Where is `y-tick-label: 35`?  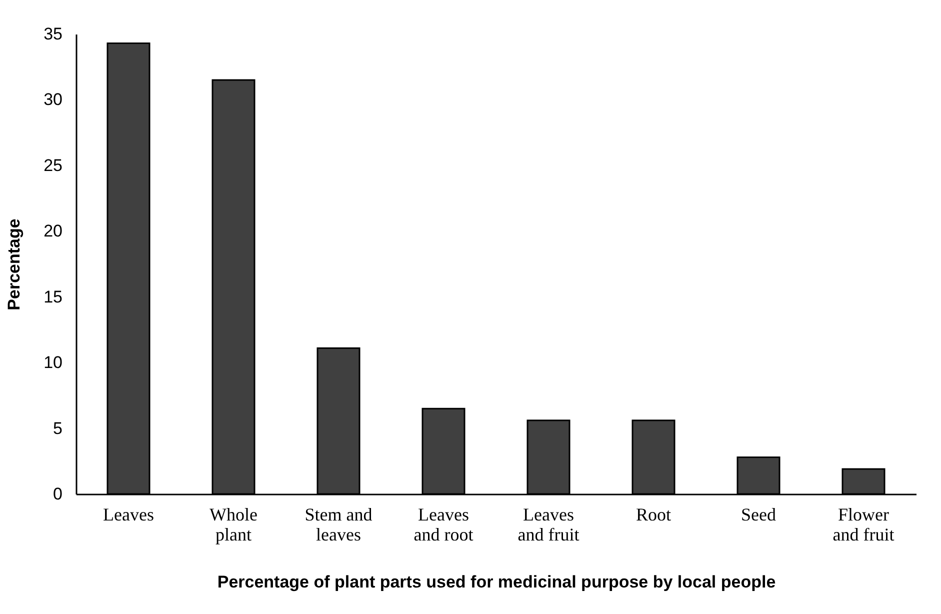 y-tick-label: 35 is located at coordinates (53, 34).